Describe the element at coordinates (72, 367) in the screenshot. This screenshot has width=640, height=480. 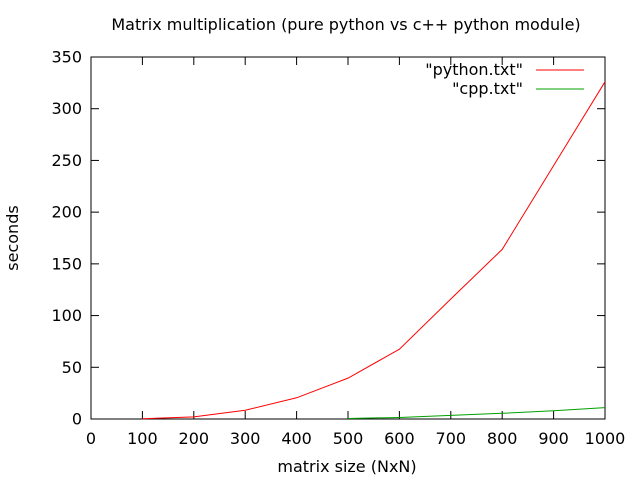
I see `y-tick-label: 50` at that location.